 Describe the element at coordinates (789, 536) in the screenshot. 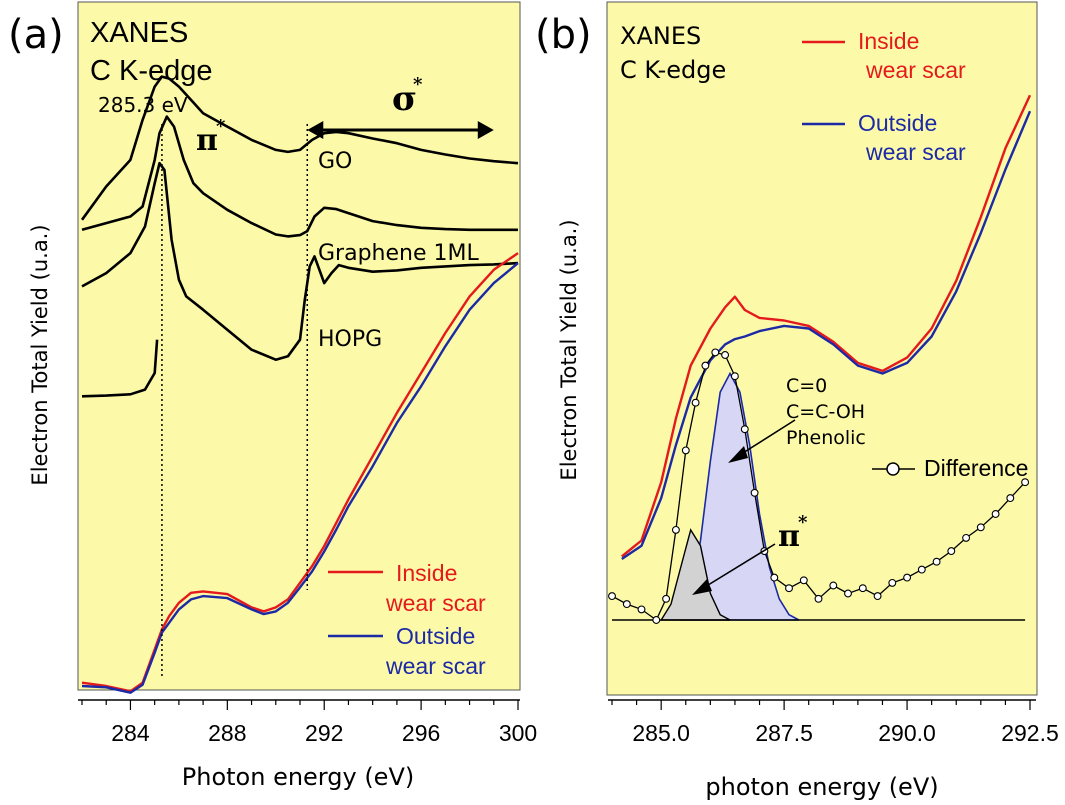

I see `pi-star-label-b: π` at that location.